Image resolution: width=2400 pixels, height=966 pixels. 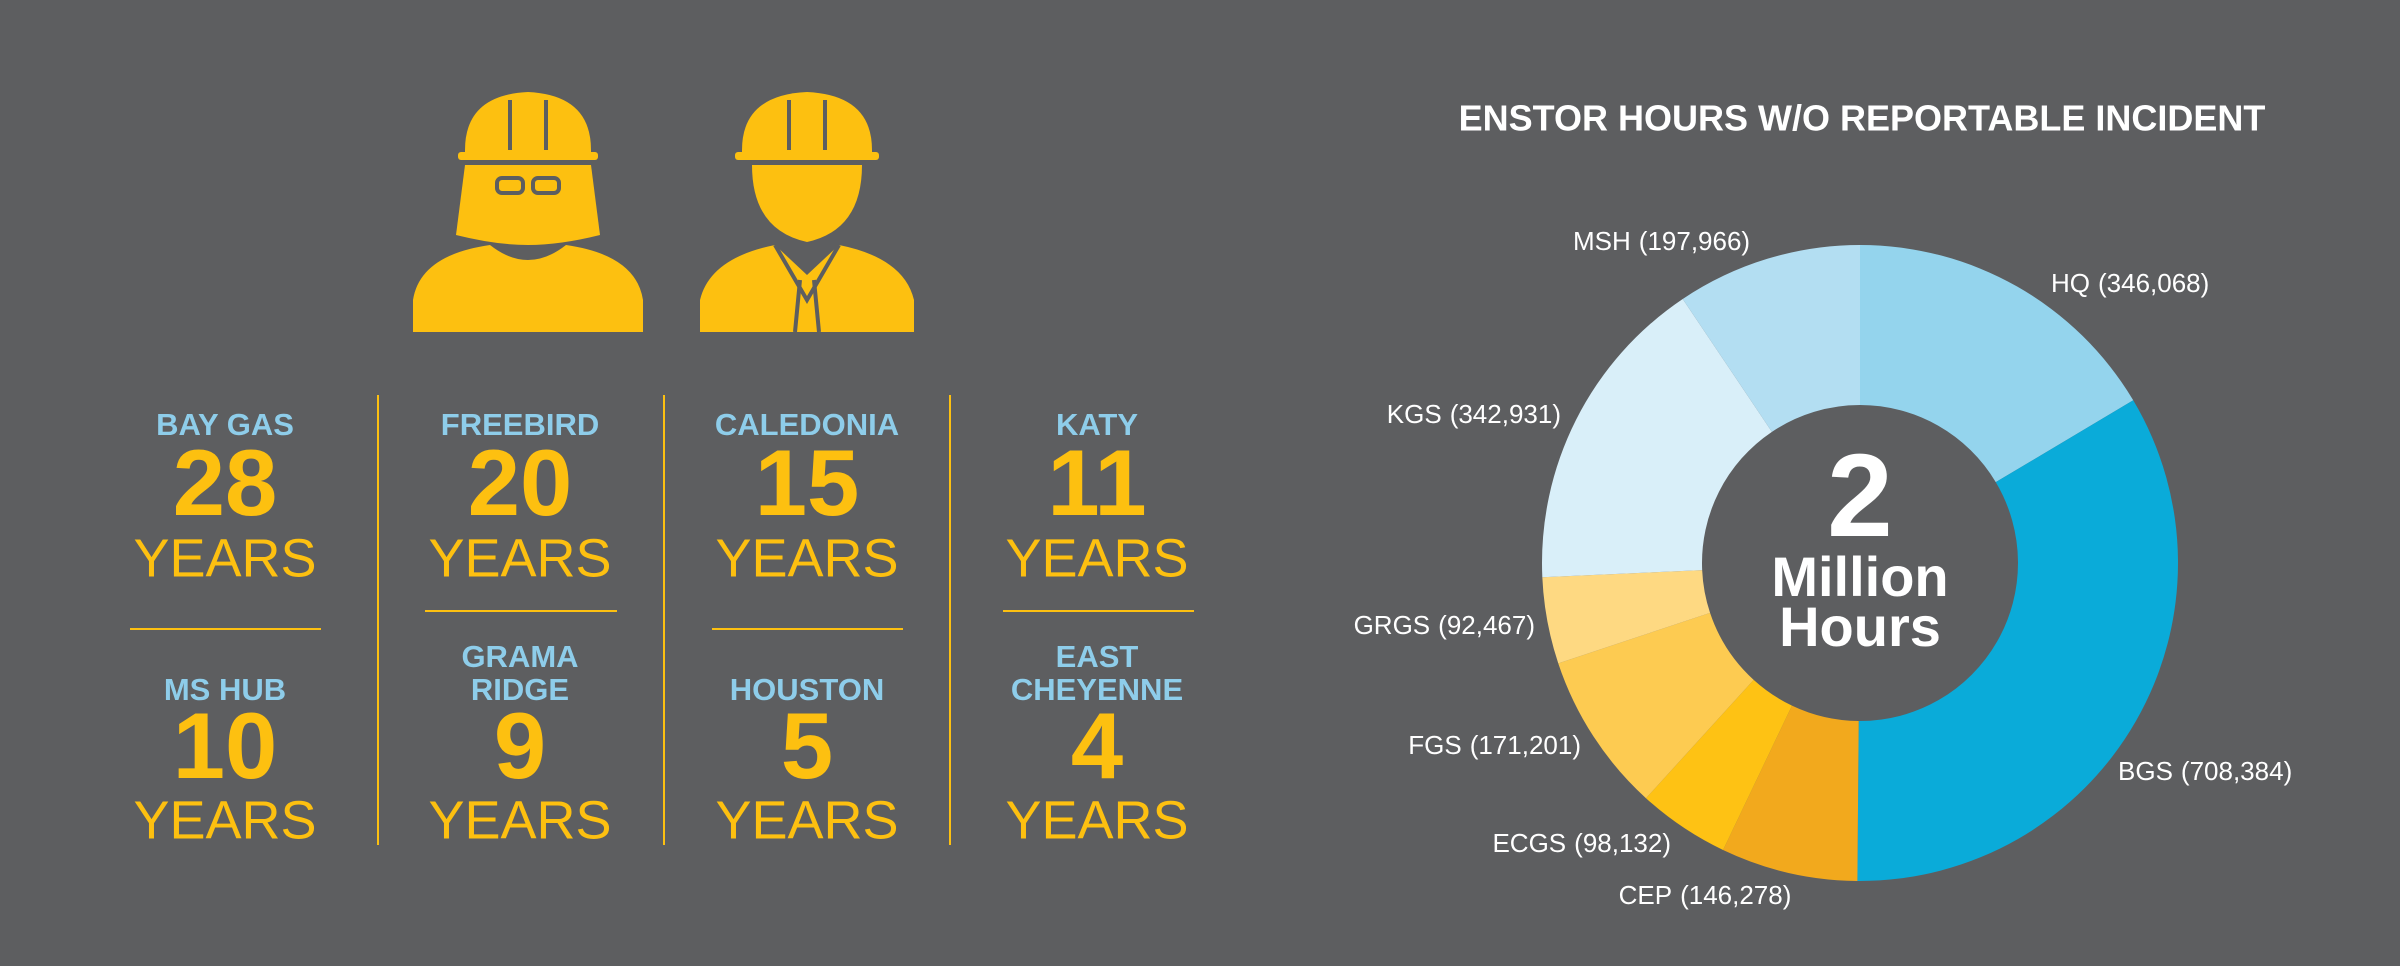 I want to click on slice-category: GRGS, so click(x=1392, y=625).